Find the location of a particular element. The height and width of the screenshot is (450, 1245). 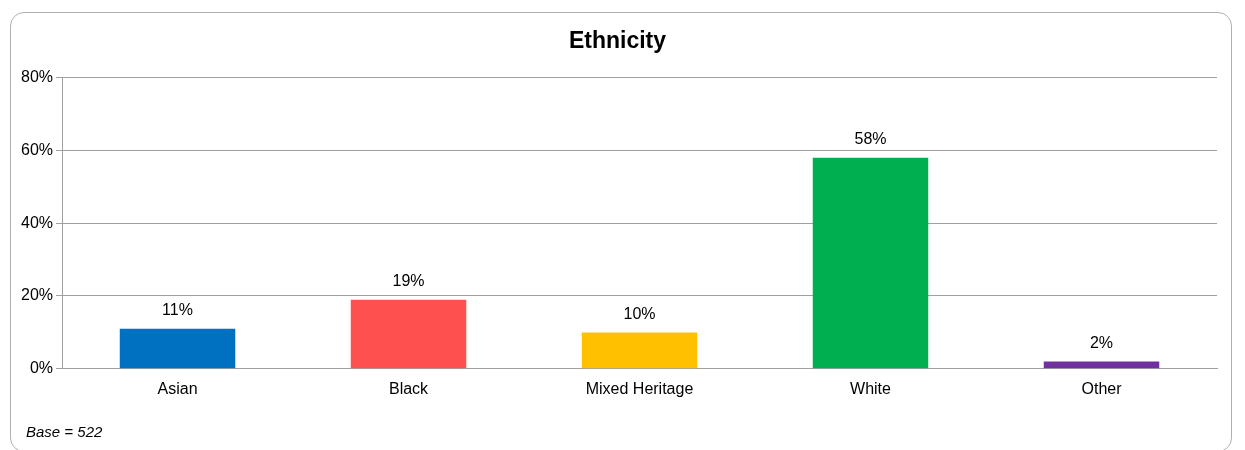

text: Base = 522 is located at coordinates (64, 431).